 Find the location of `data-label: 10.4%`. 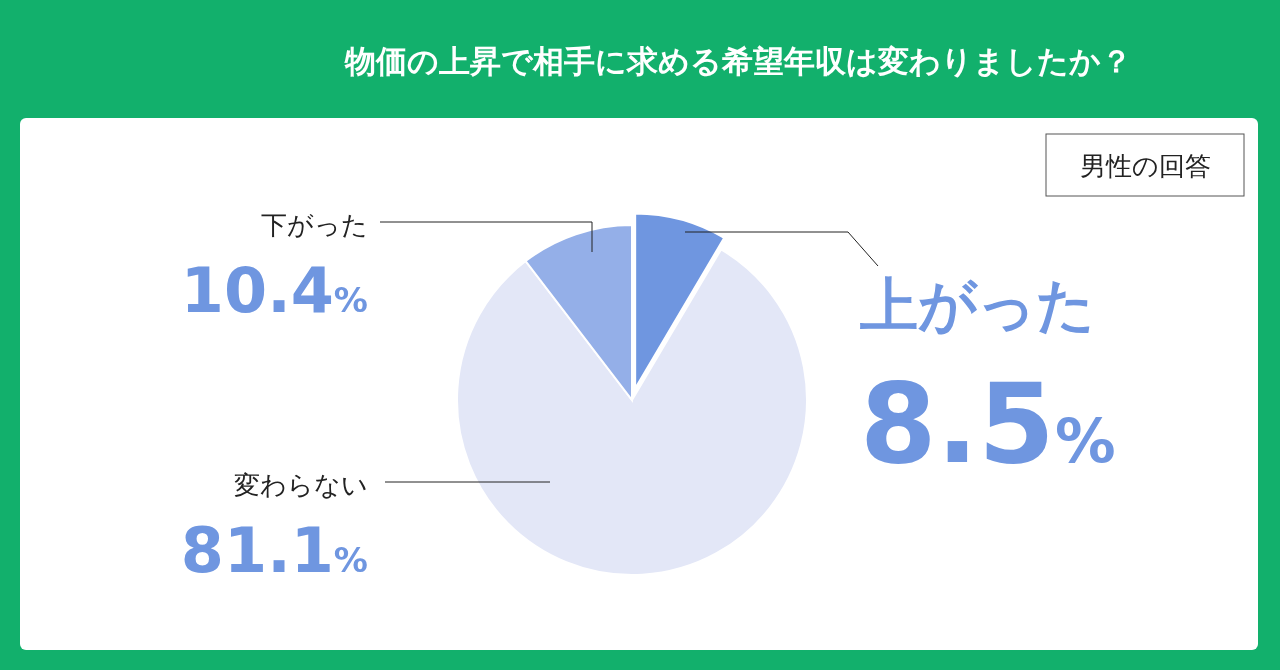

data-label: 10.4% is located at coordinates (274, 290).